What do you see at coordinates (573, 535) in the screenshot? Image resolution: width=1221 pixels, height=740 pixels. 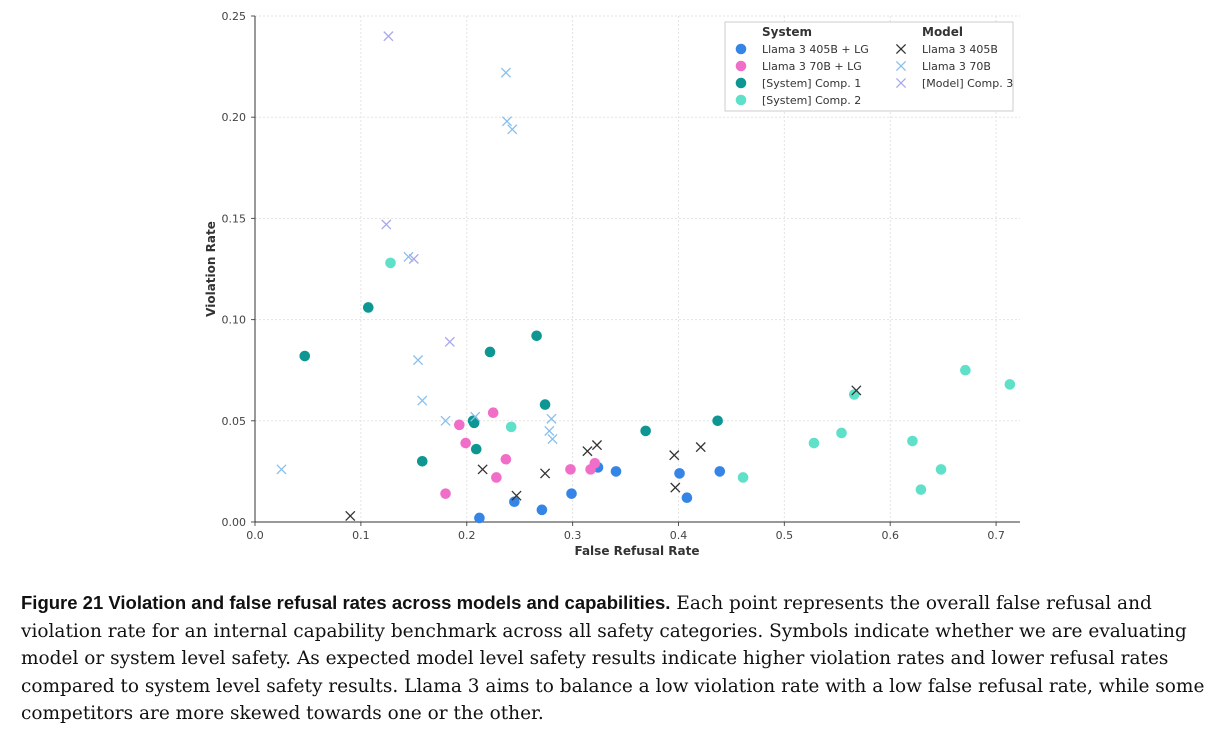 I see `x-tick-label: 0.3` at bounding box center [573, 535].